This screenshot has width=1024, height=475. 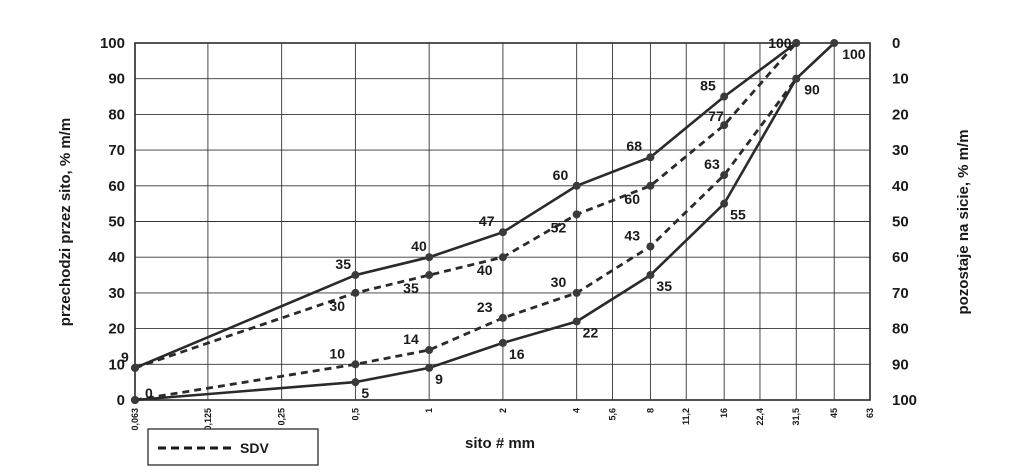 What do you see at coordinates (738, 215) in the screenshot?
I see `data-label: 55` at bounding box center [738, 215].